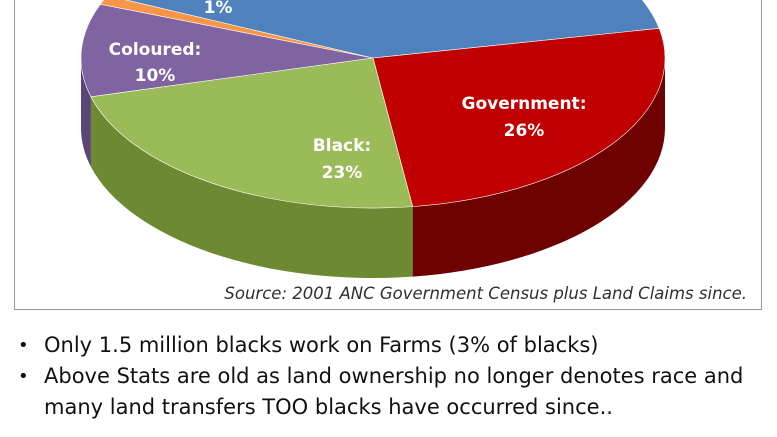 This screenshot has width=777, height=437. Describe the element at coordinates (155, 50) in the screenshot. I see `slice-label-0-name: Coloured:` at that location.